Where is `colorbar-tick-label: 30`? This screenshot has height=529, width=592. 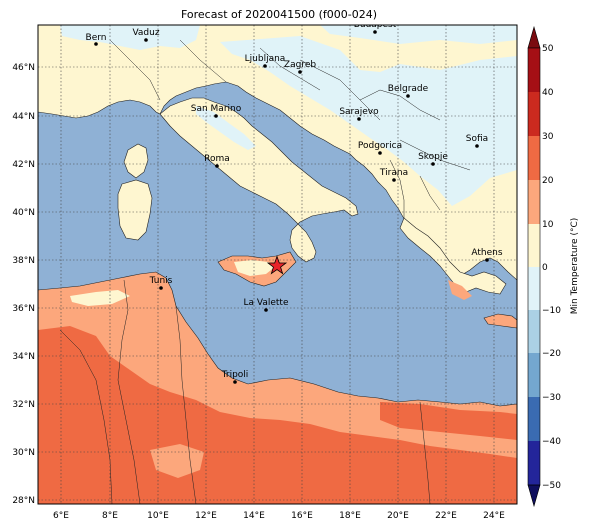
colorbar-tick-label: 30 is located at coordinates (548, 137).